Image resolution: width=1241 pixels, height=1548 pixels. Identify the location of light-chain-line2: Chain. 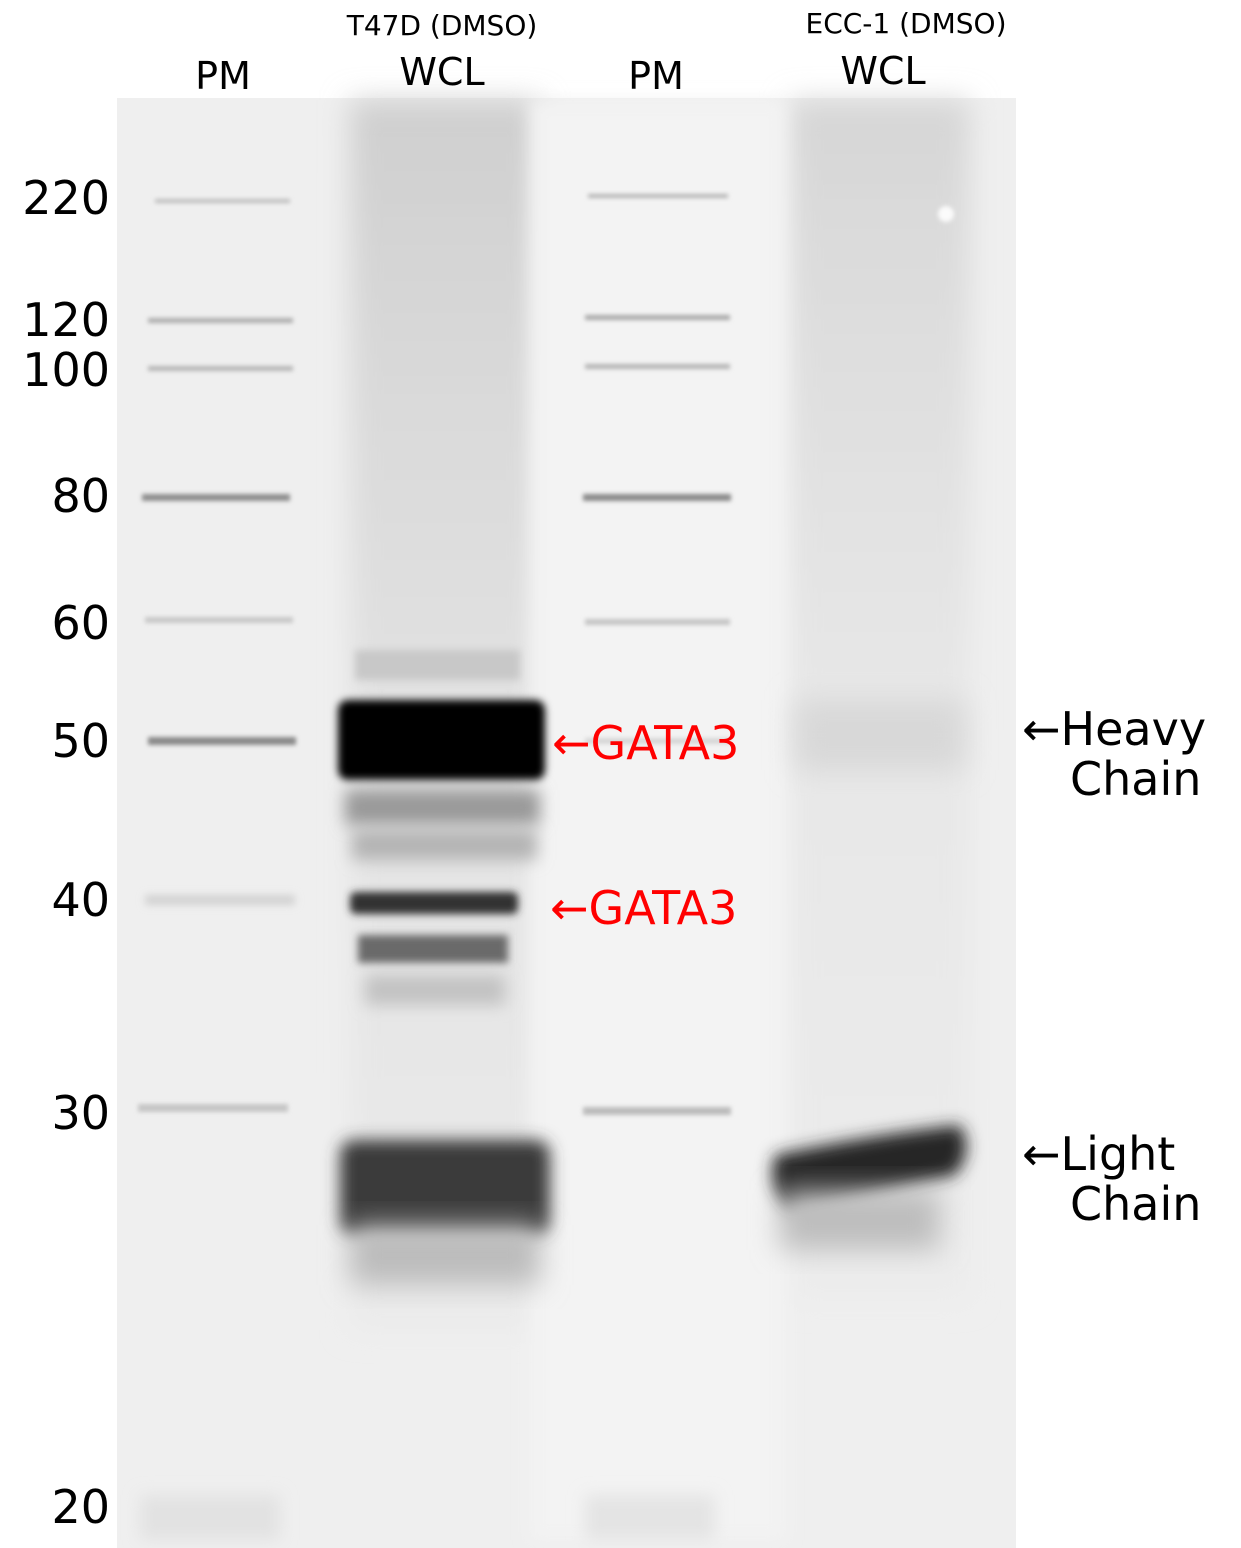
(1136, 1203).